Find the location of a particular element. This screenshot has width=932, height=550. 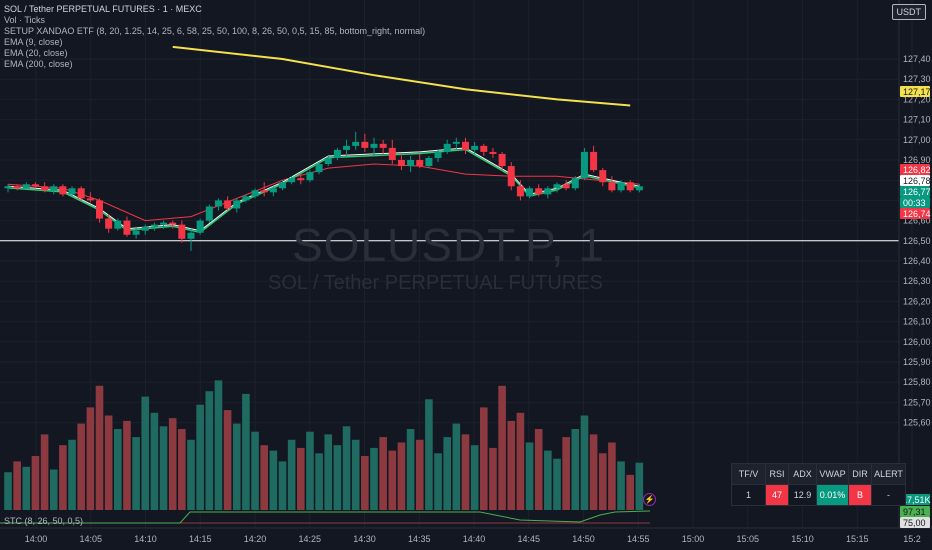

table-value-alert: - is located at coordinates (888, 495).